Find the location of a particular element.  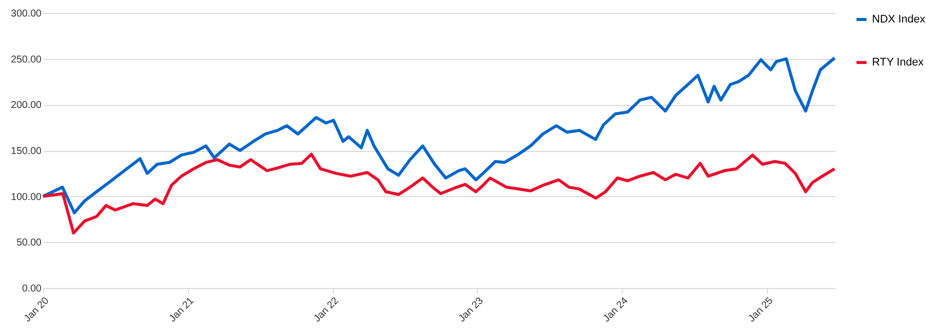

x-tick-label: Jan 23 is located at coordinates (471, 310).